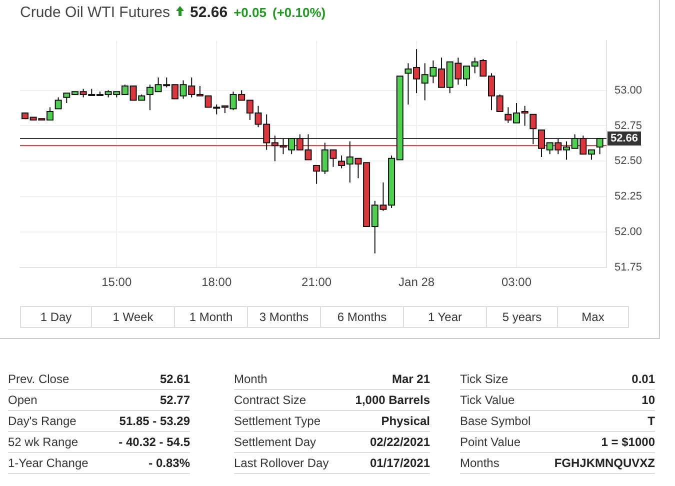 The width and height of the screenshot is (675, 486). What do you see at coordinates (628, 442) in the screenshot?
I see `text: 1 = $1000` at bounding box center [628, 442].